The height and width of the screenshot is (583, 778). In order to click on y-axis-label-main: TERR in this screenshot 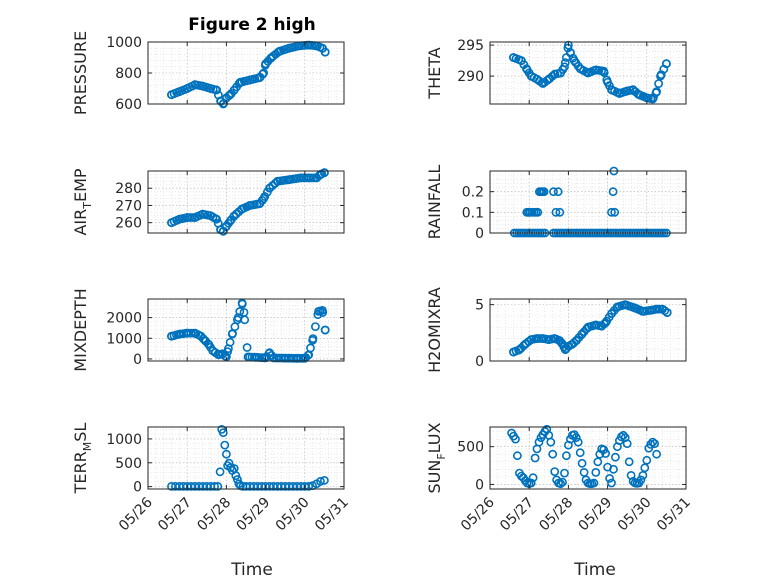, I will do `click(80, 472)`.